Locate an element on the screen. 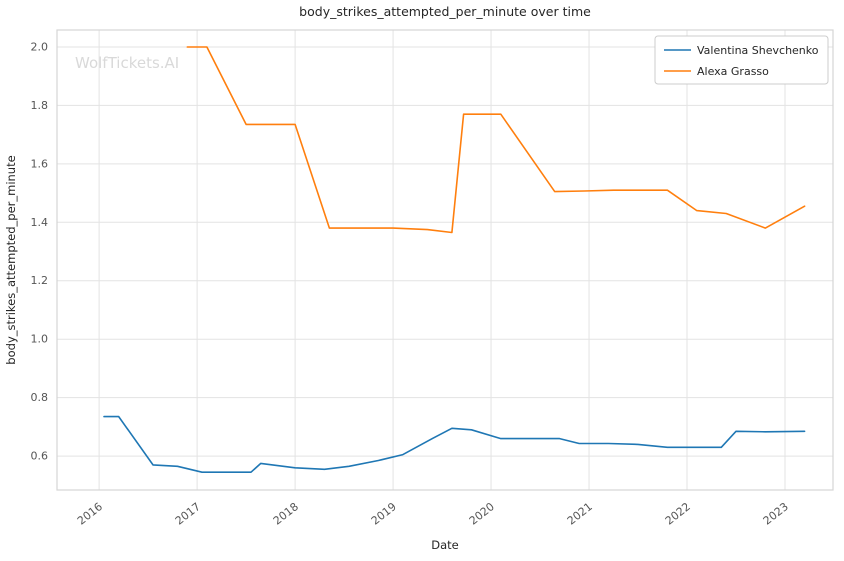  y-tick-label: 1.6 is located at coordinates (40, 163).